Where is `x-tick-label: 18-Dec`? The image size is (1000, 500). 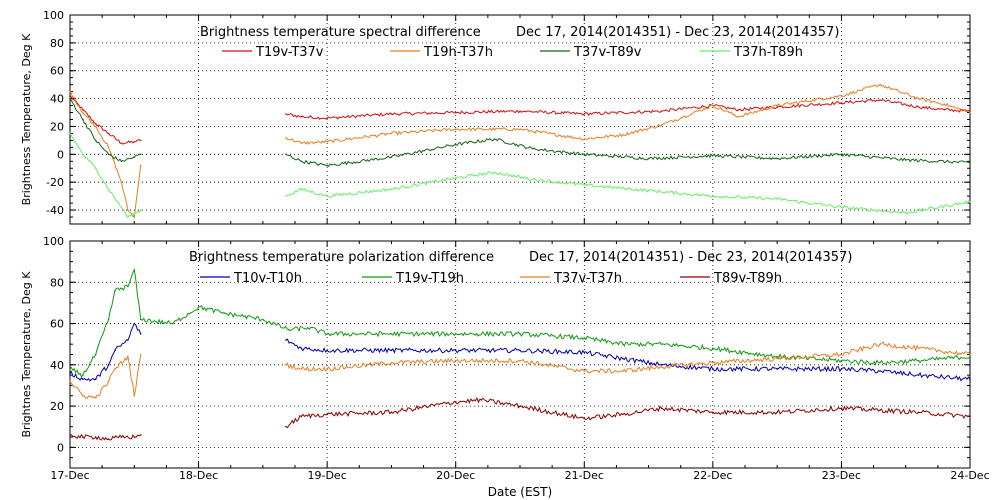 x-tick-label: 18-Dec is located at coordinates (198, 475).